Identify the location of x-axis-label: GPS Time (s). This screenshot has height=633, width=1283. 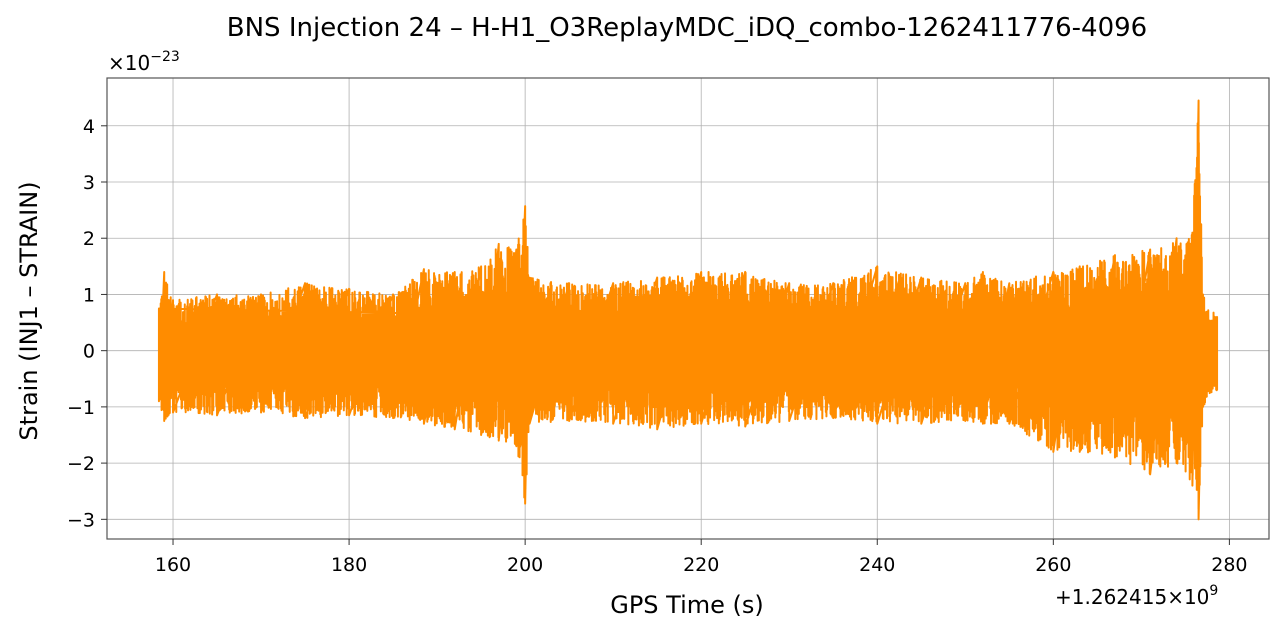
(687, 605).